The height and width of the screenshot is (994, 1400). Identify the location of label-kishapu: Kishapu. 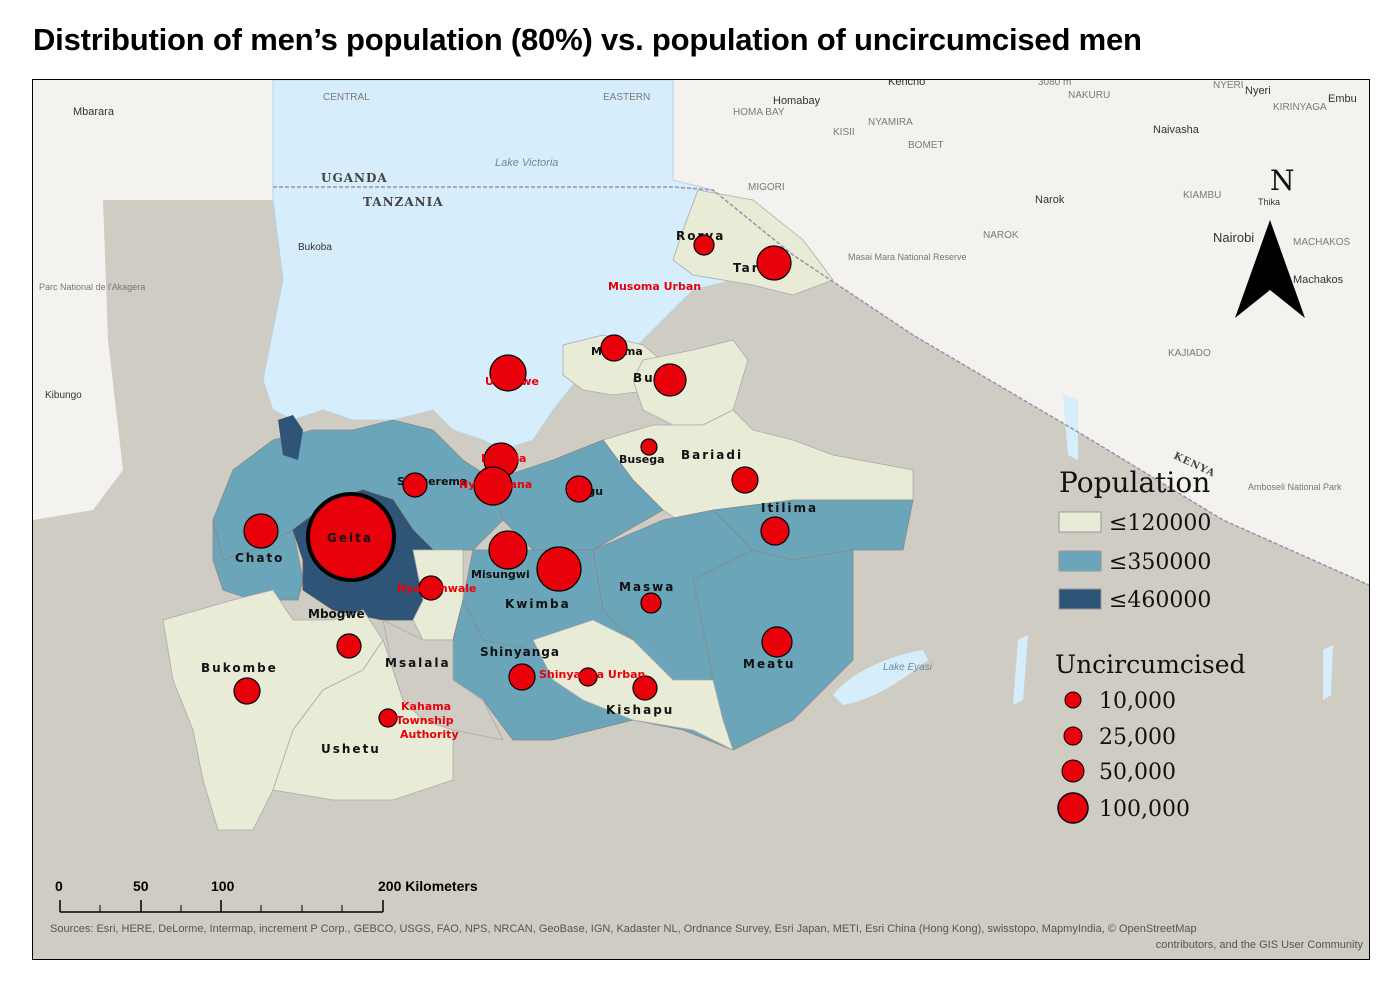
(640, 710).